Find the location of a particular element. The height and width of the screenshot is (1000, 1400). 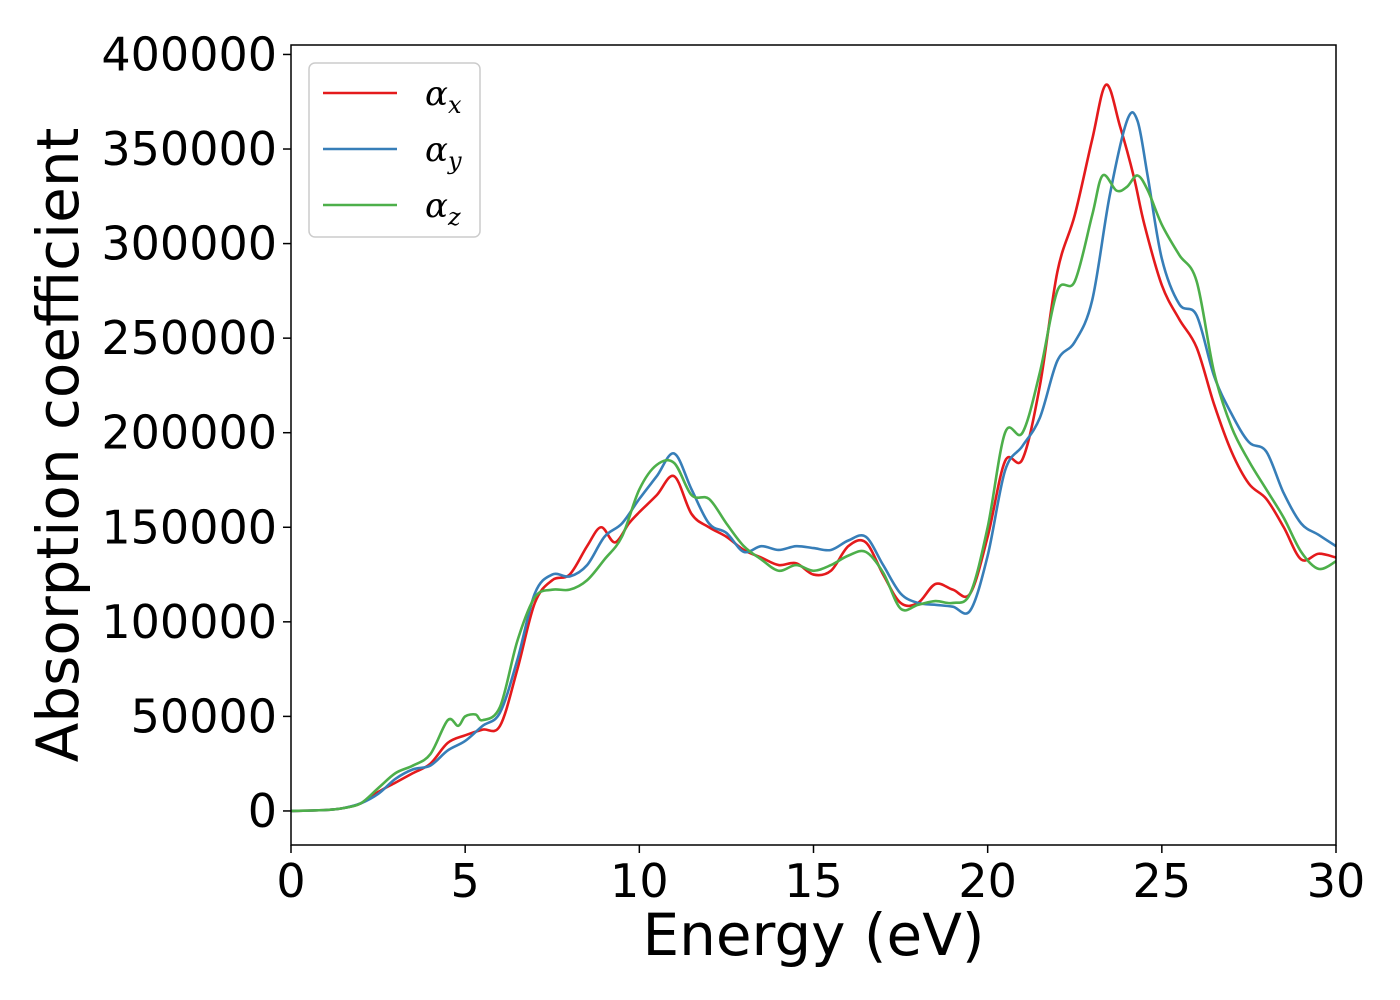

x-tick-label: 10 is located at coordinates (639, 881).